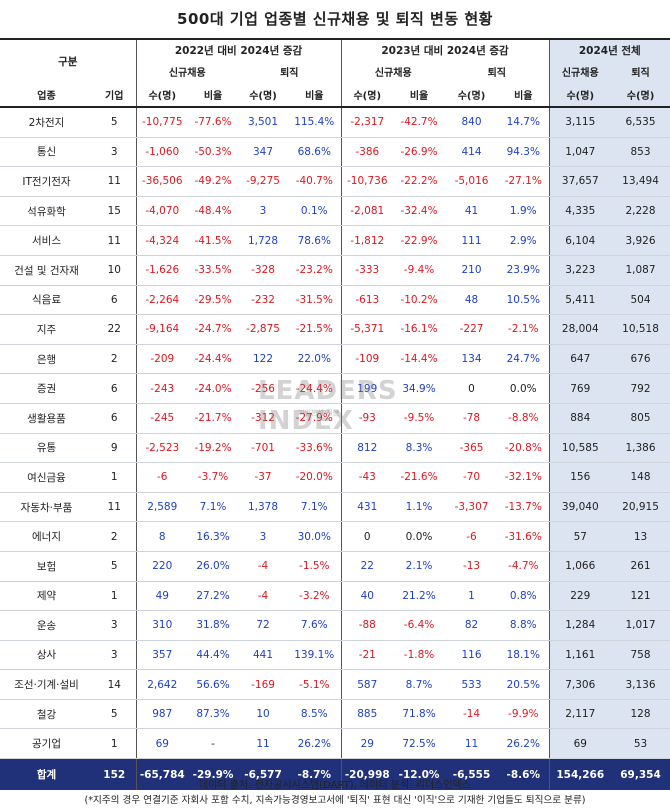  I want to click on cell-b3: 210, so click(472, 270).